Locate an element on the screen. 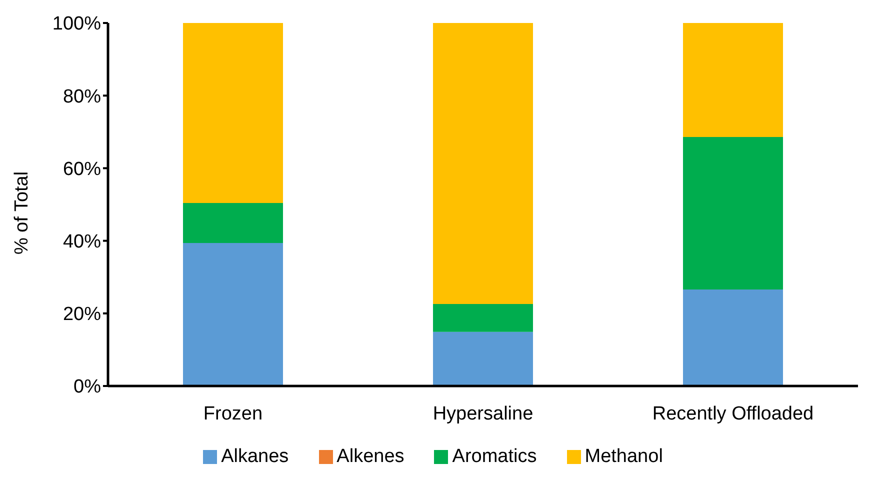  x-tick-label: Recently Offloaded is located at coordinates (733, 413).